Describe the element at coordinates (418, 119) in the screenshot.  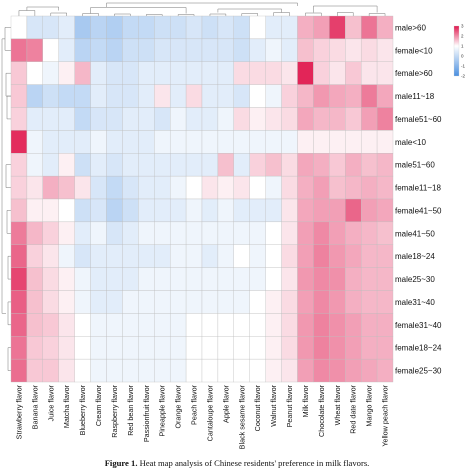
I see `row-label: female51~60` at that location.